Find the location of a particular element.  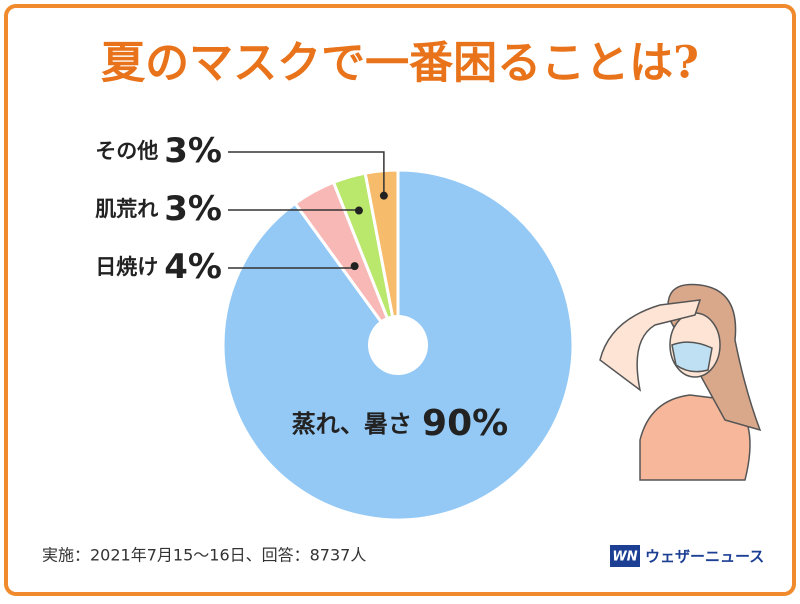

illustration is located at coordinates (680, 382).